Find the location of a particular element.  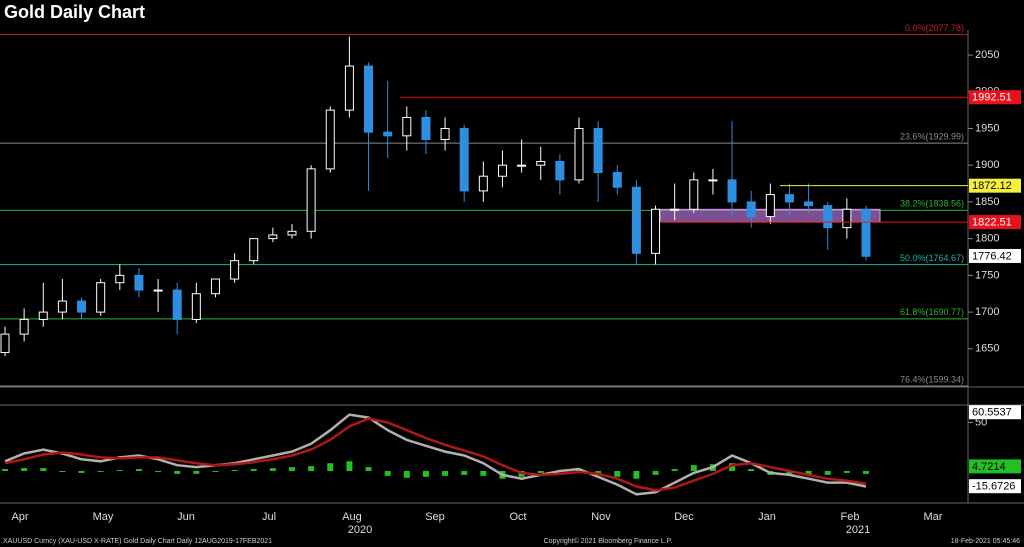

x-tick-label: May is located at coordinates (103, 517).